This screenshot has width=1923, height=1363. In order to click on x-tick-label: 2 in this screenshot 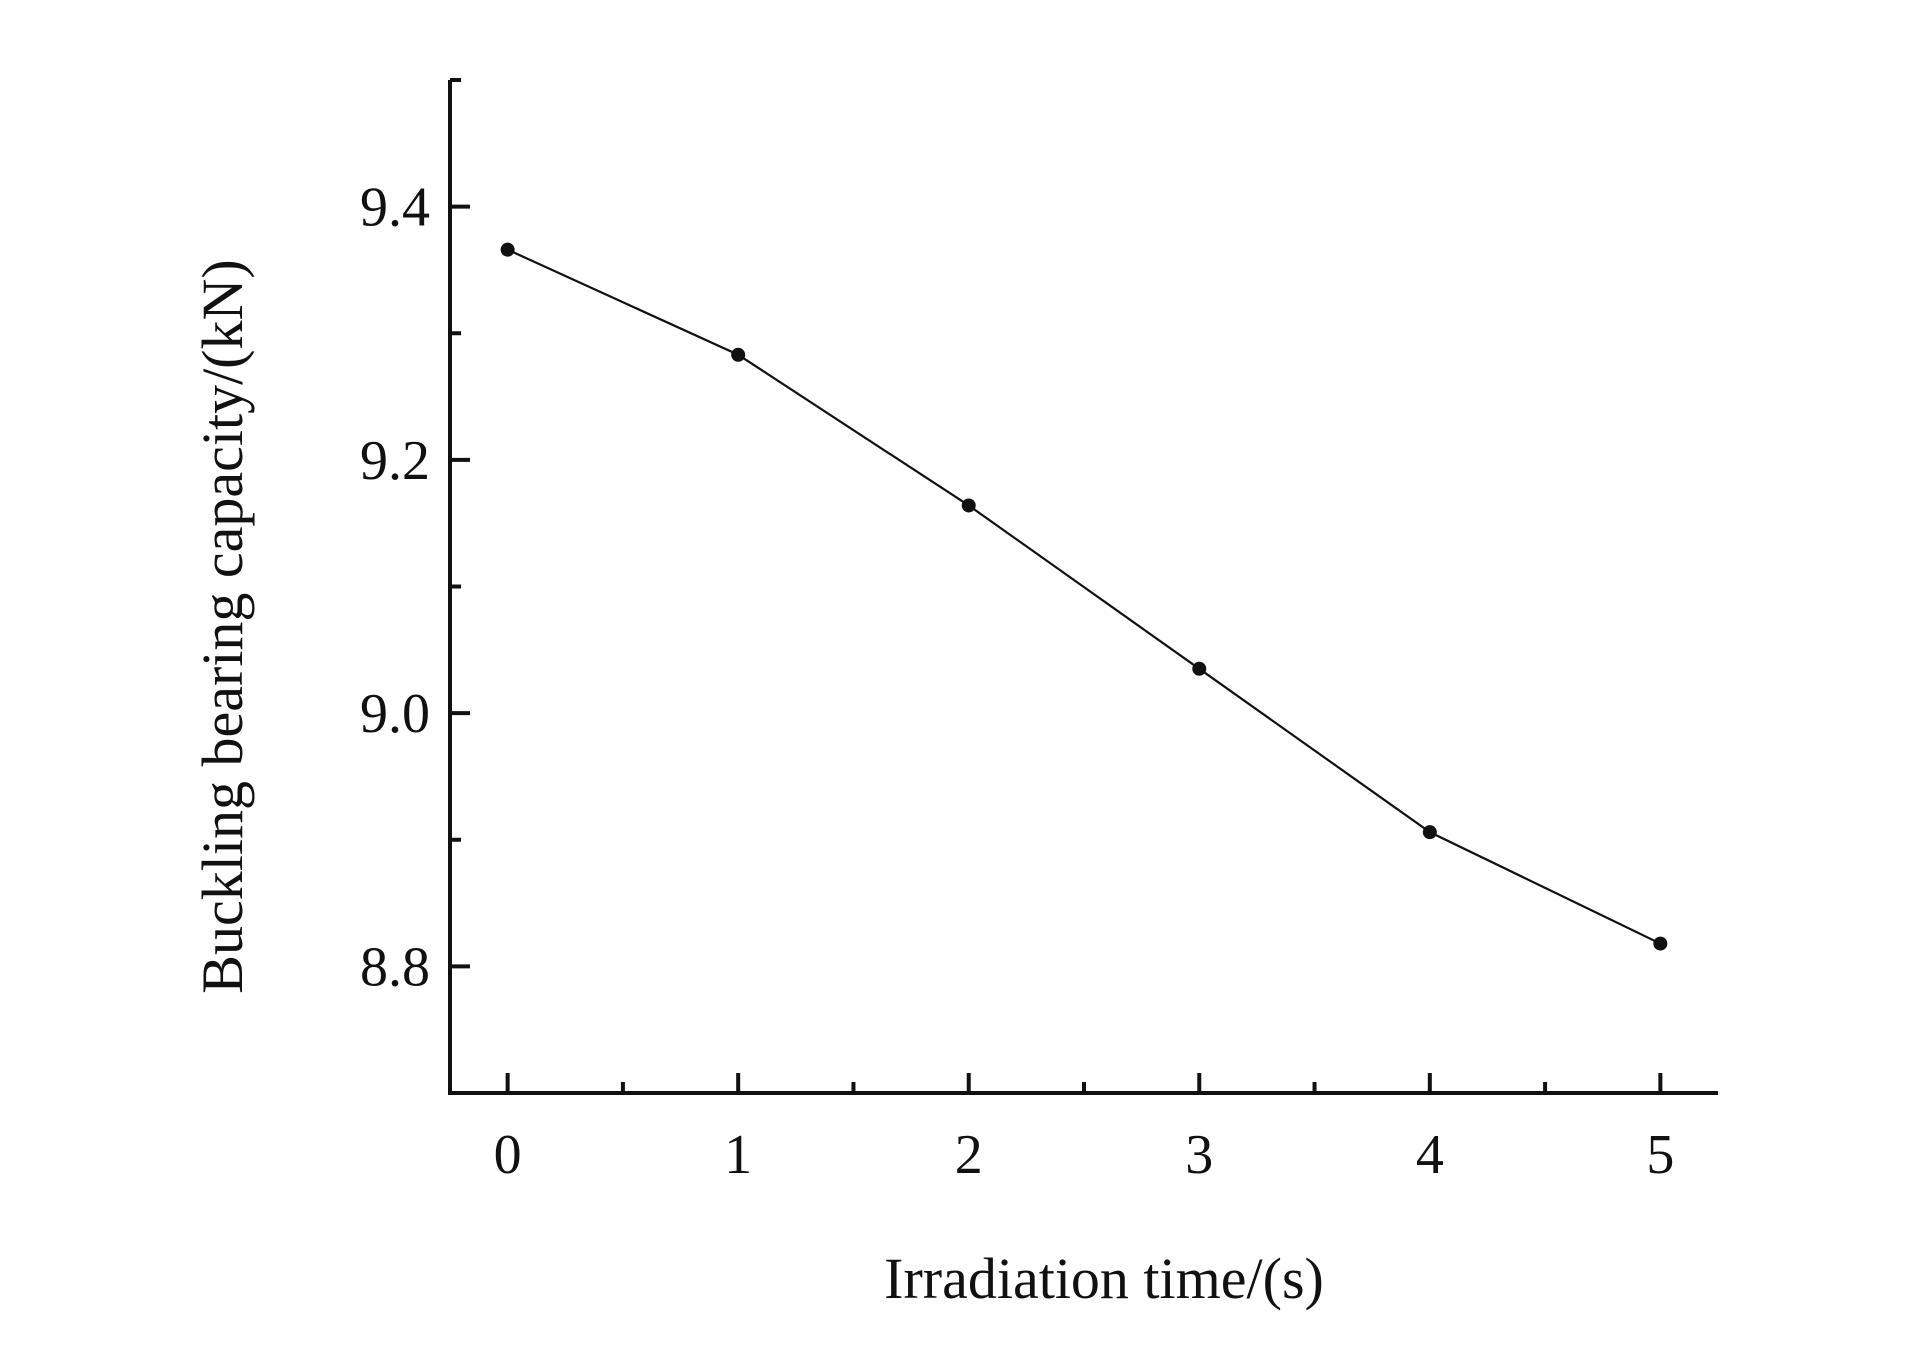, I will do `click(969, 1155)`.